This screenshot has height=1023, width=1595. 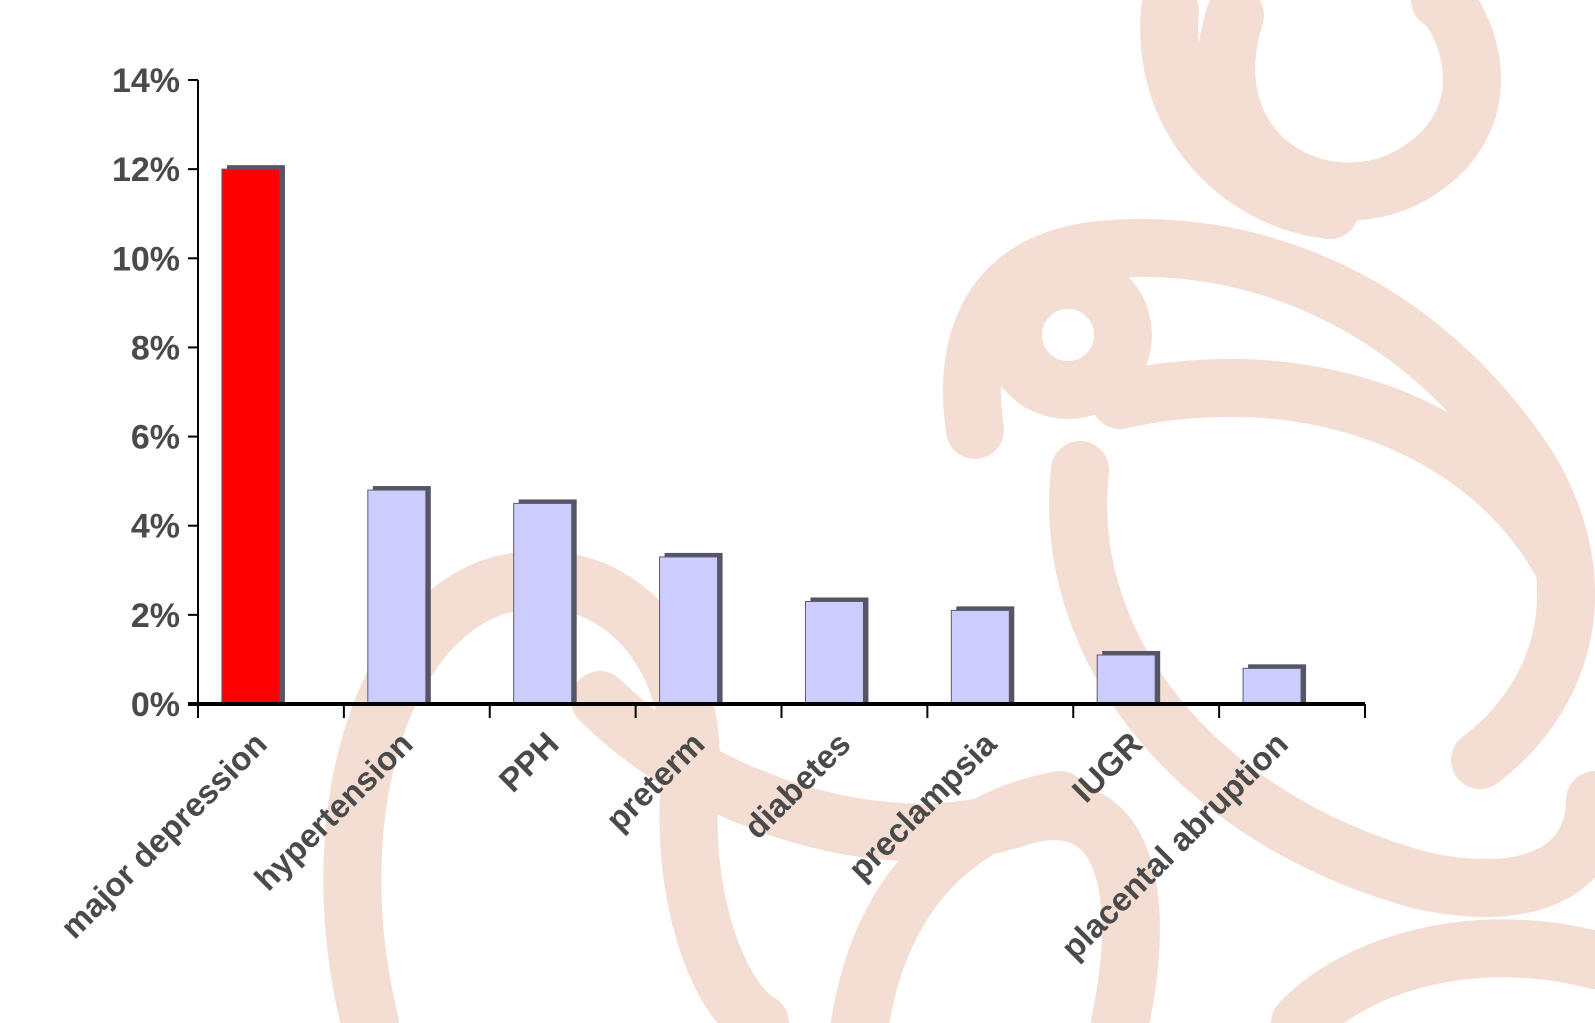 What do you see at coordinates (834, 652) in the screenshot?
I see `bar-diabetes` at bounding box center [834, 652].